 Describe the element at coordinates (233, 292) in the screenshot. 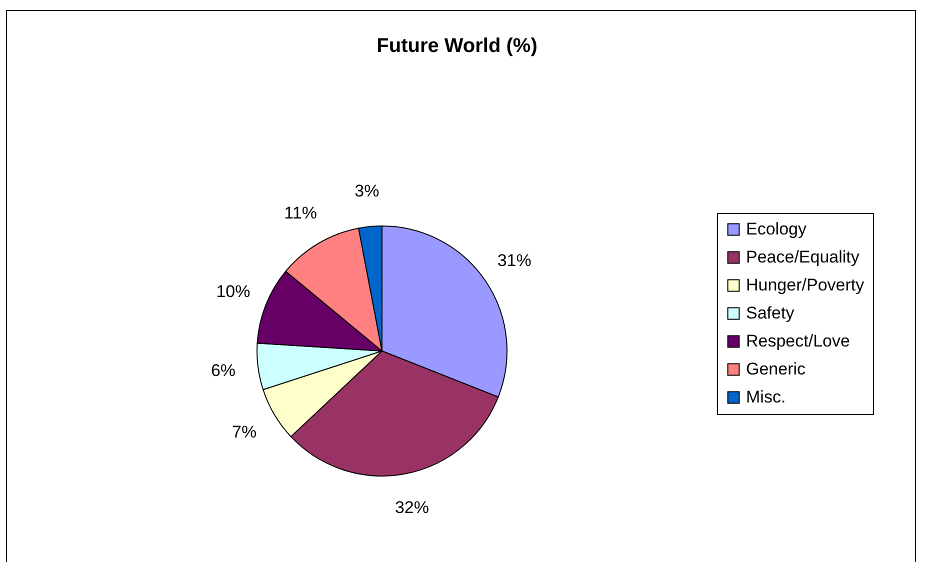

I see `data-label: 10%` at that location.